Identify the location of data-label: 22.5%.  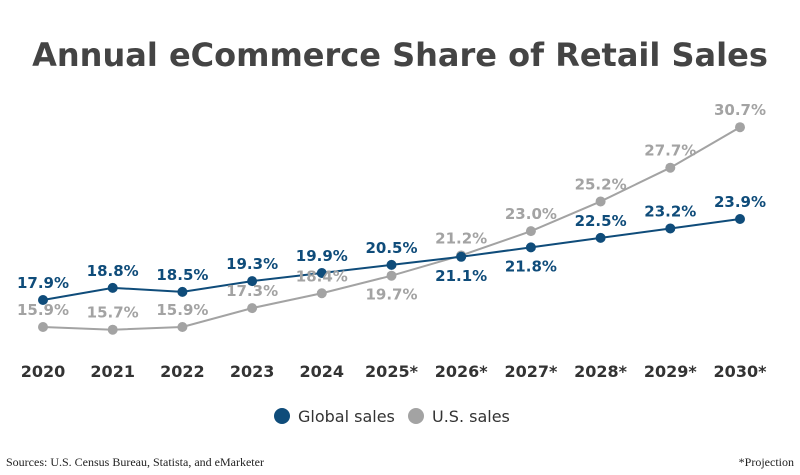
(601, 221).